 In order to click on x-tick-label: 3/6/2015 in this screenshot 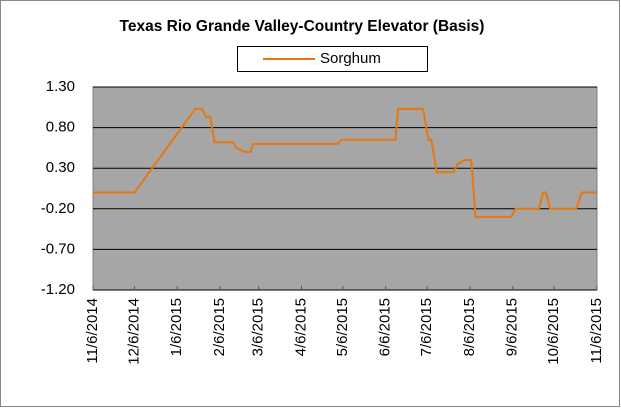, I will do `click(258, 327)`.